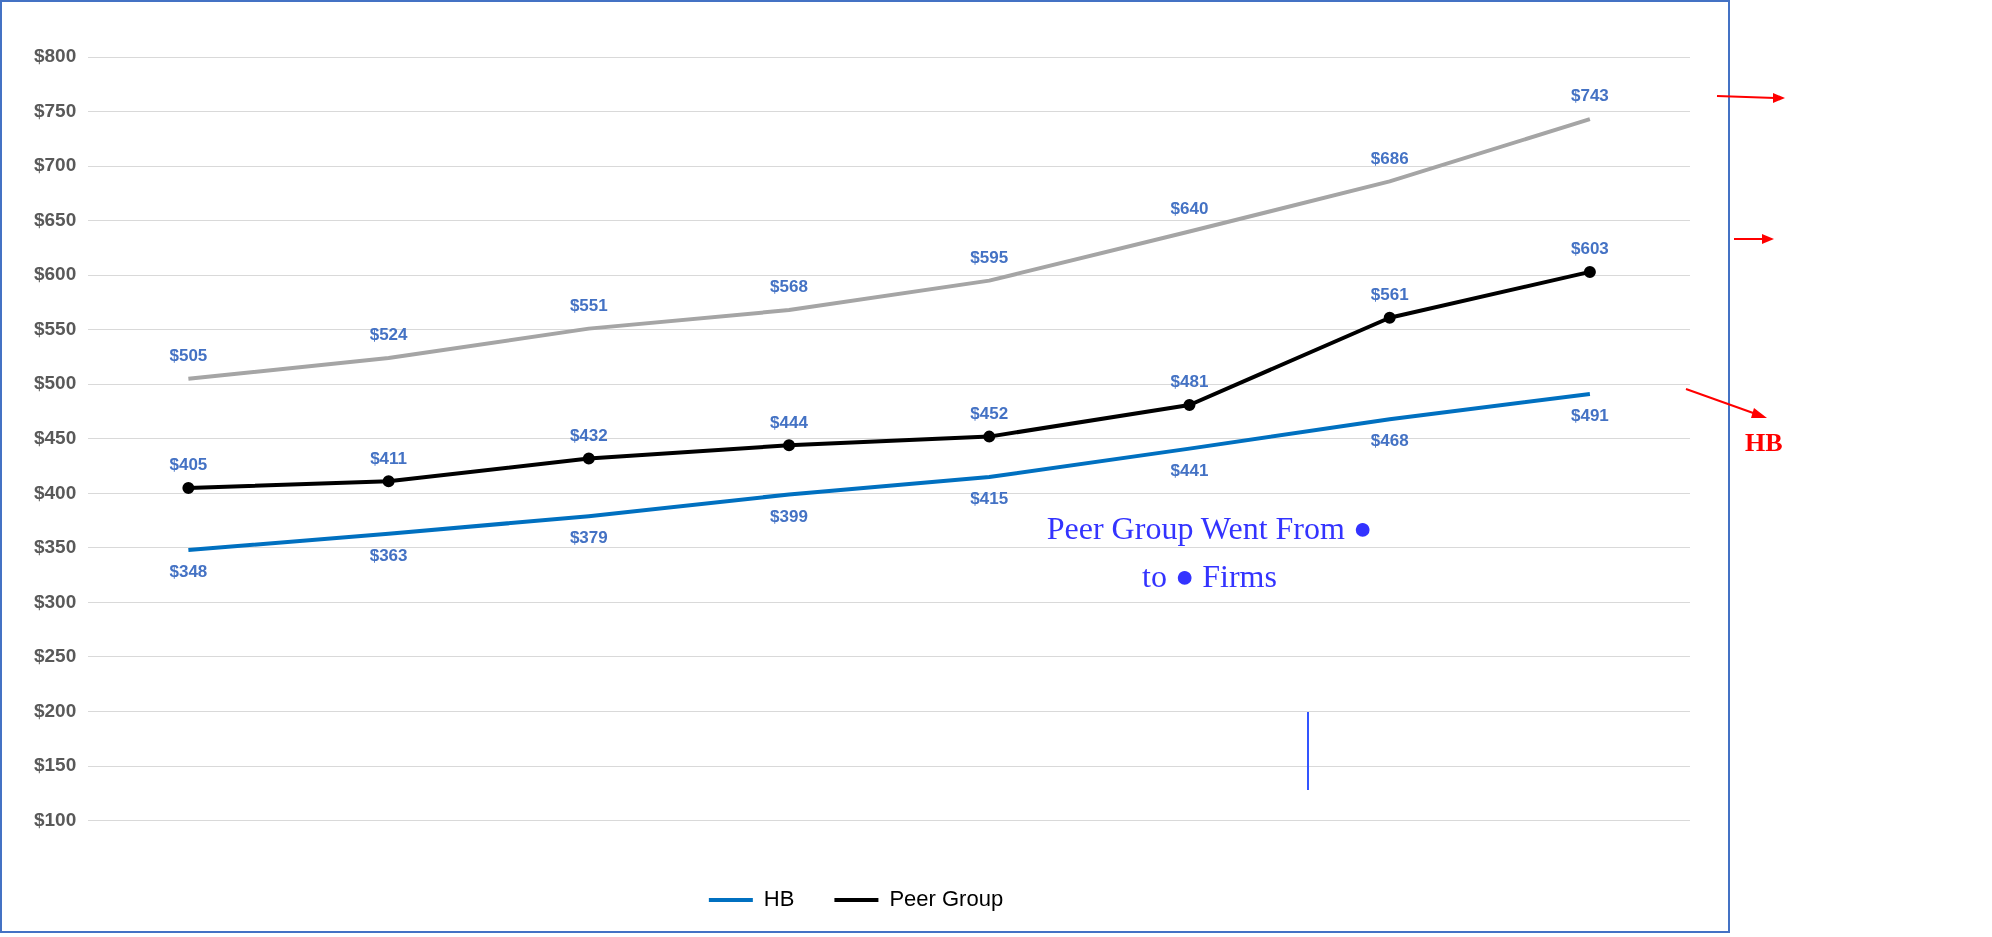 The height and width of the screenshot is (937, 1992). I want to click on data-label: $411, so click(389, 458).